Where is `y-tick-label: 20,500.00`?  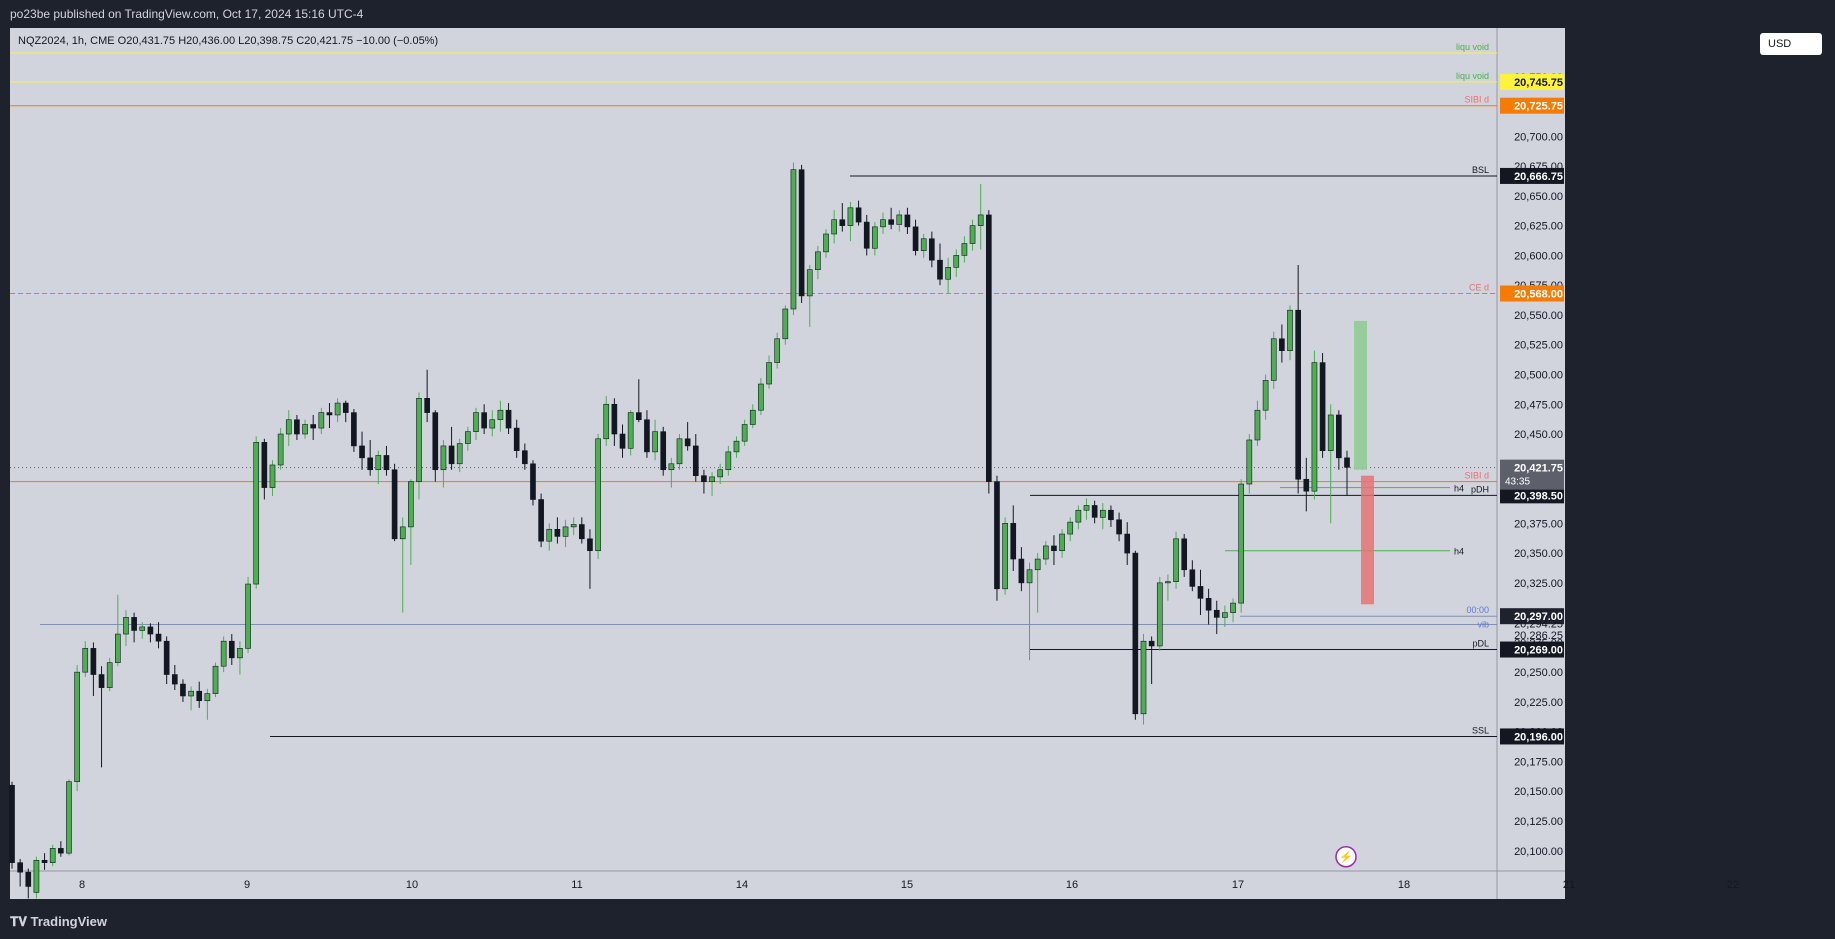
y-tick-label: 20,500.00 is located at coordinates (1538, 375).